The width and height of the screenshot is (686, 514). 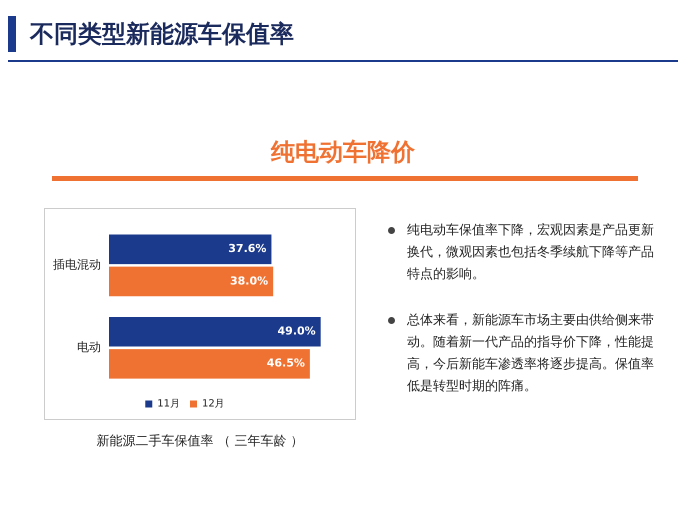 I want to click on text: 纯电动车保值率下降，宏观因素是产品更新换代，微观因素也包括冬季续航下降等产品特点的影响。, so click(x=531, y=253).